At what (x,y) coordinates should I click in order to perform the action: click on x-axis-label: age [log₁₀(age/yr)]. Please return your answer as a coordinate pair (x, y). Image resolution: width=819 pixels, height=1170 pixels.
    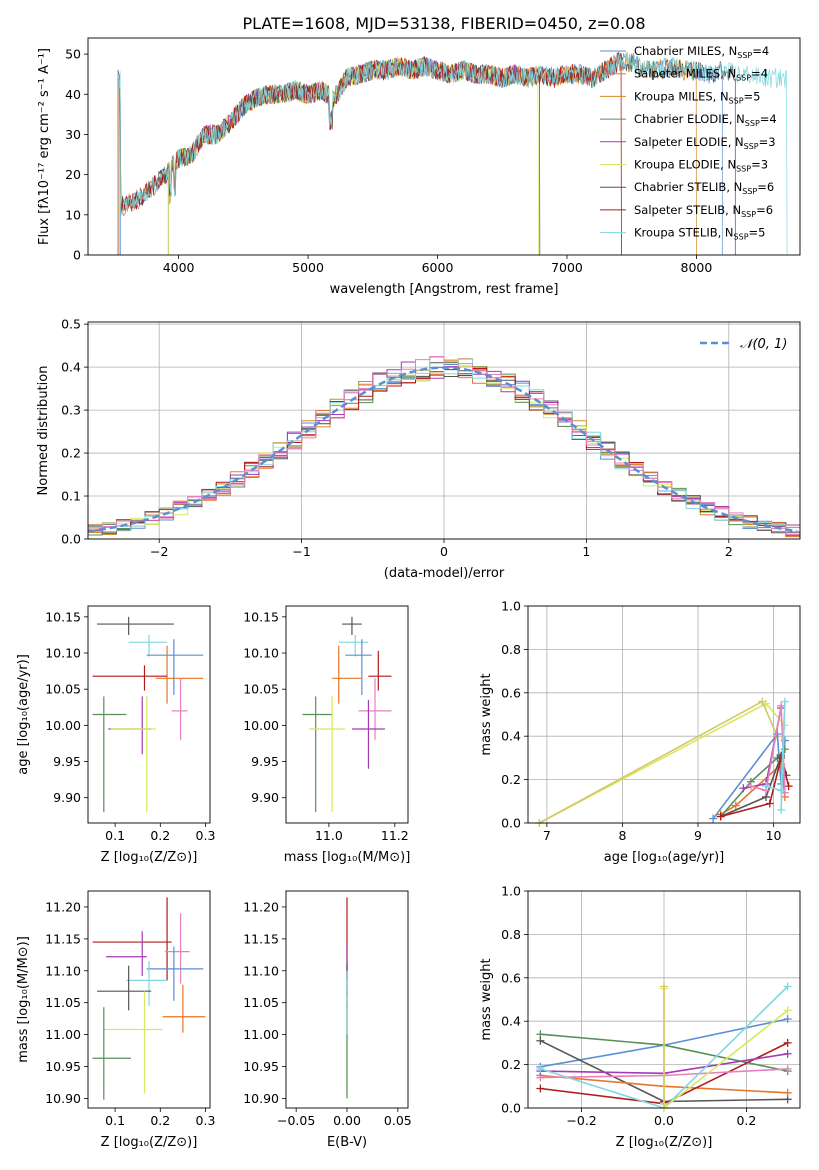
    Looking at the image, I should click on (664, 857).